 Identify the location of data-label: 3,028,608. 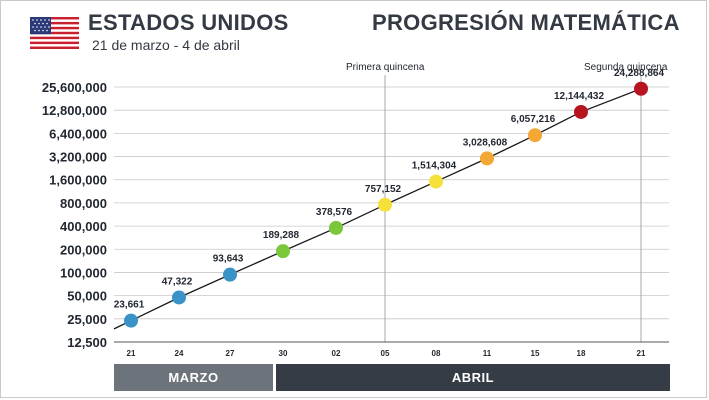
(485, 142).